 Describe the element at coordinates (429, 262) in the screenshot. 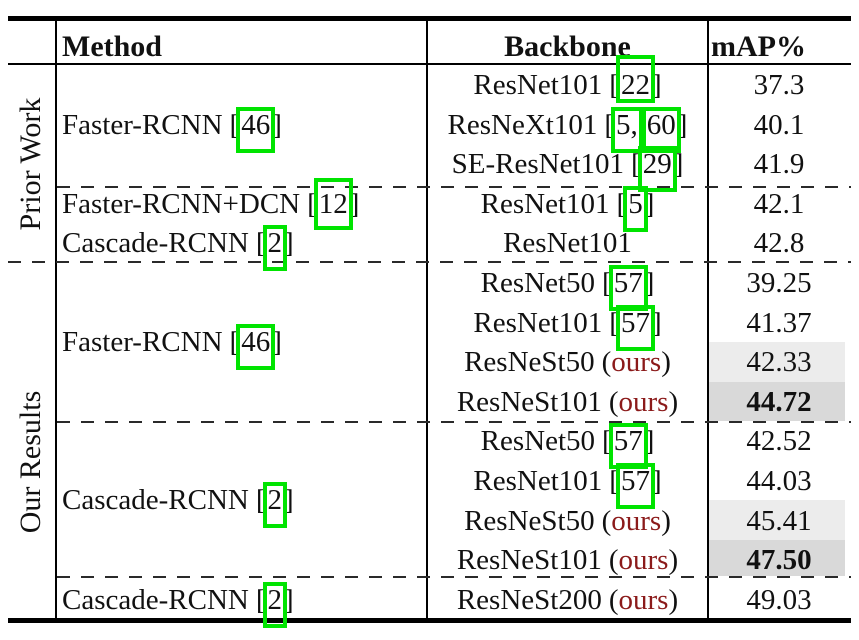

I see `dashed-separator-full` at that location.